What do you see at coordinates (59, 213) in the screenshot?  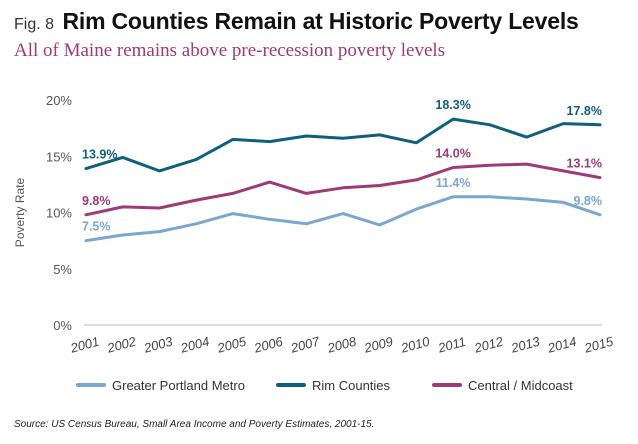 I see `y-tick-label: 10%` at bounding box center [59, 213].